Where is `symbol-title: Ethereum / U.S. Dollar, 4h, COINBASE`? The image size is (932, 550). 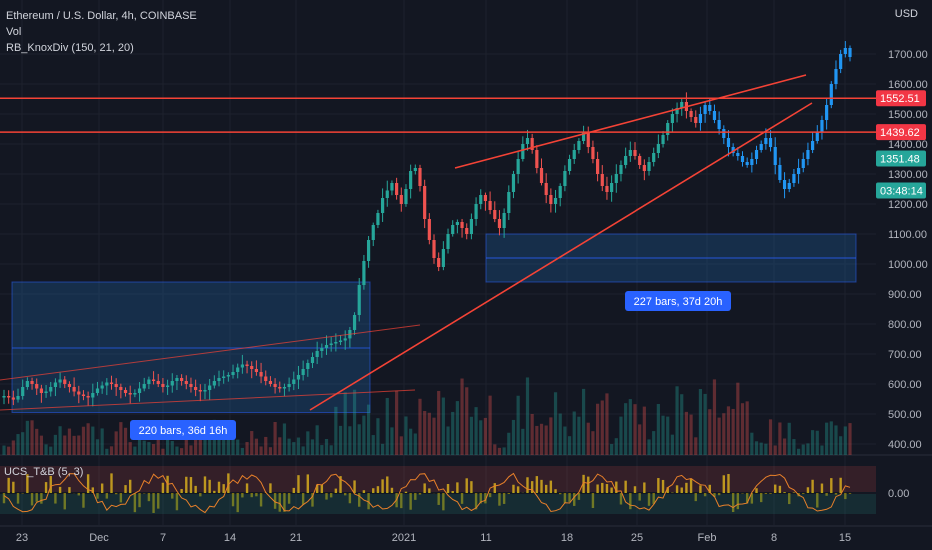 symbol-title: Ethereum / U.S. Dollar, 4h, COINBASE is located at coordinates (101, 16).